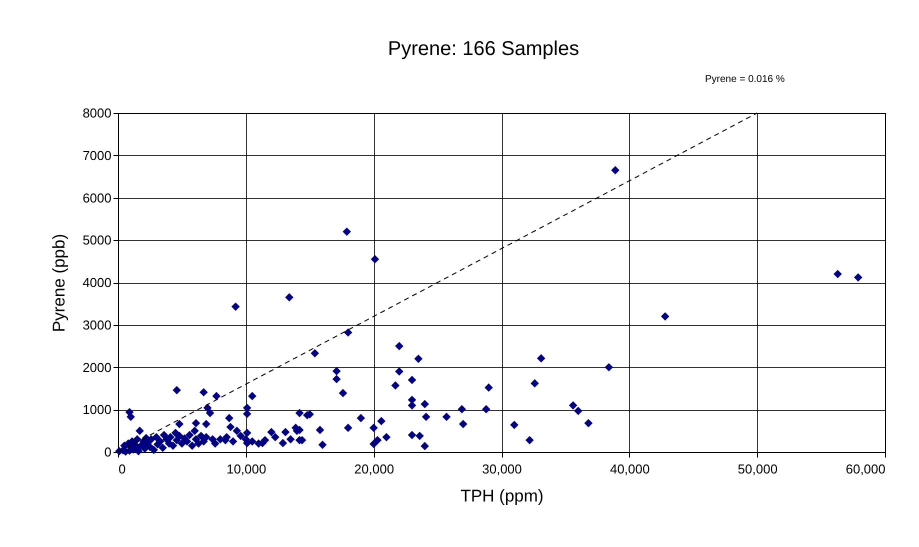 Image resolution: width=919 pixels, height=547 pixels. I want to click on y-axis-title: Pyrene (ppb), so click(59, 283).